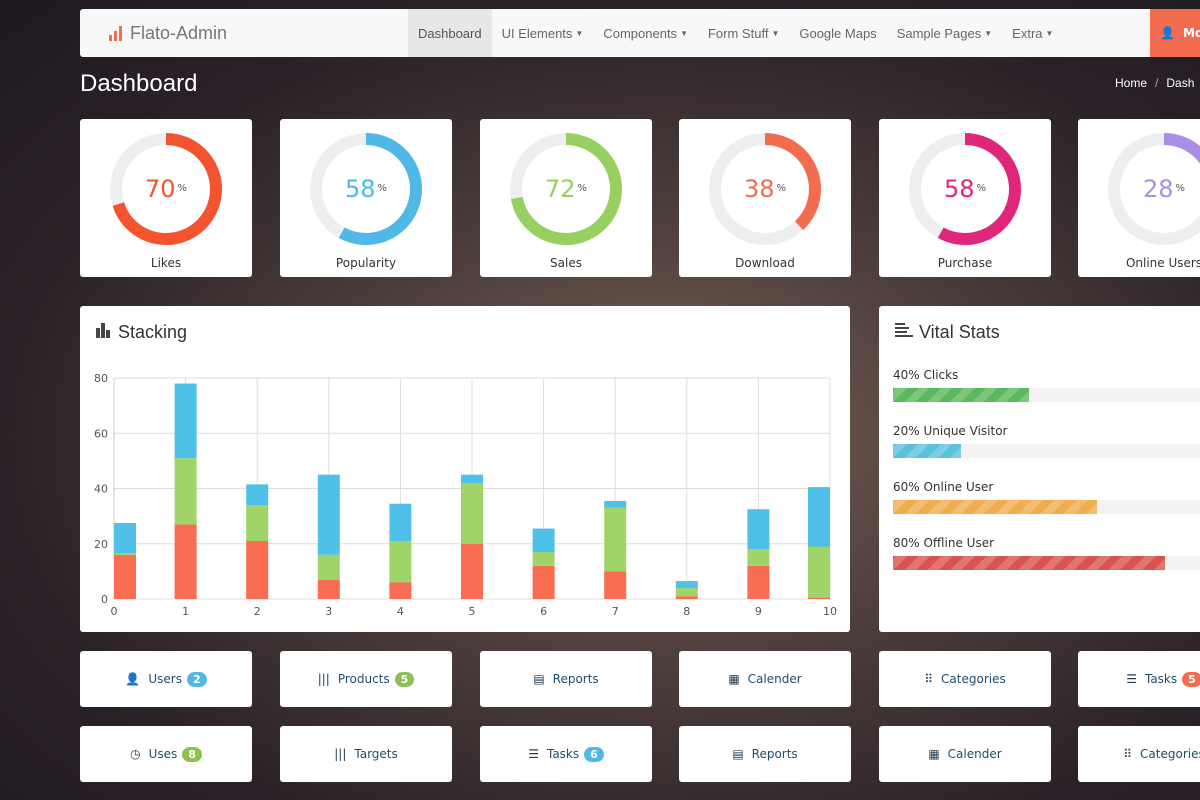 The image size is (1200, 800). I want to click on bar-x5-series1, so click(472, 513).